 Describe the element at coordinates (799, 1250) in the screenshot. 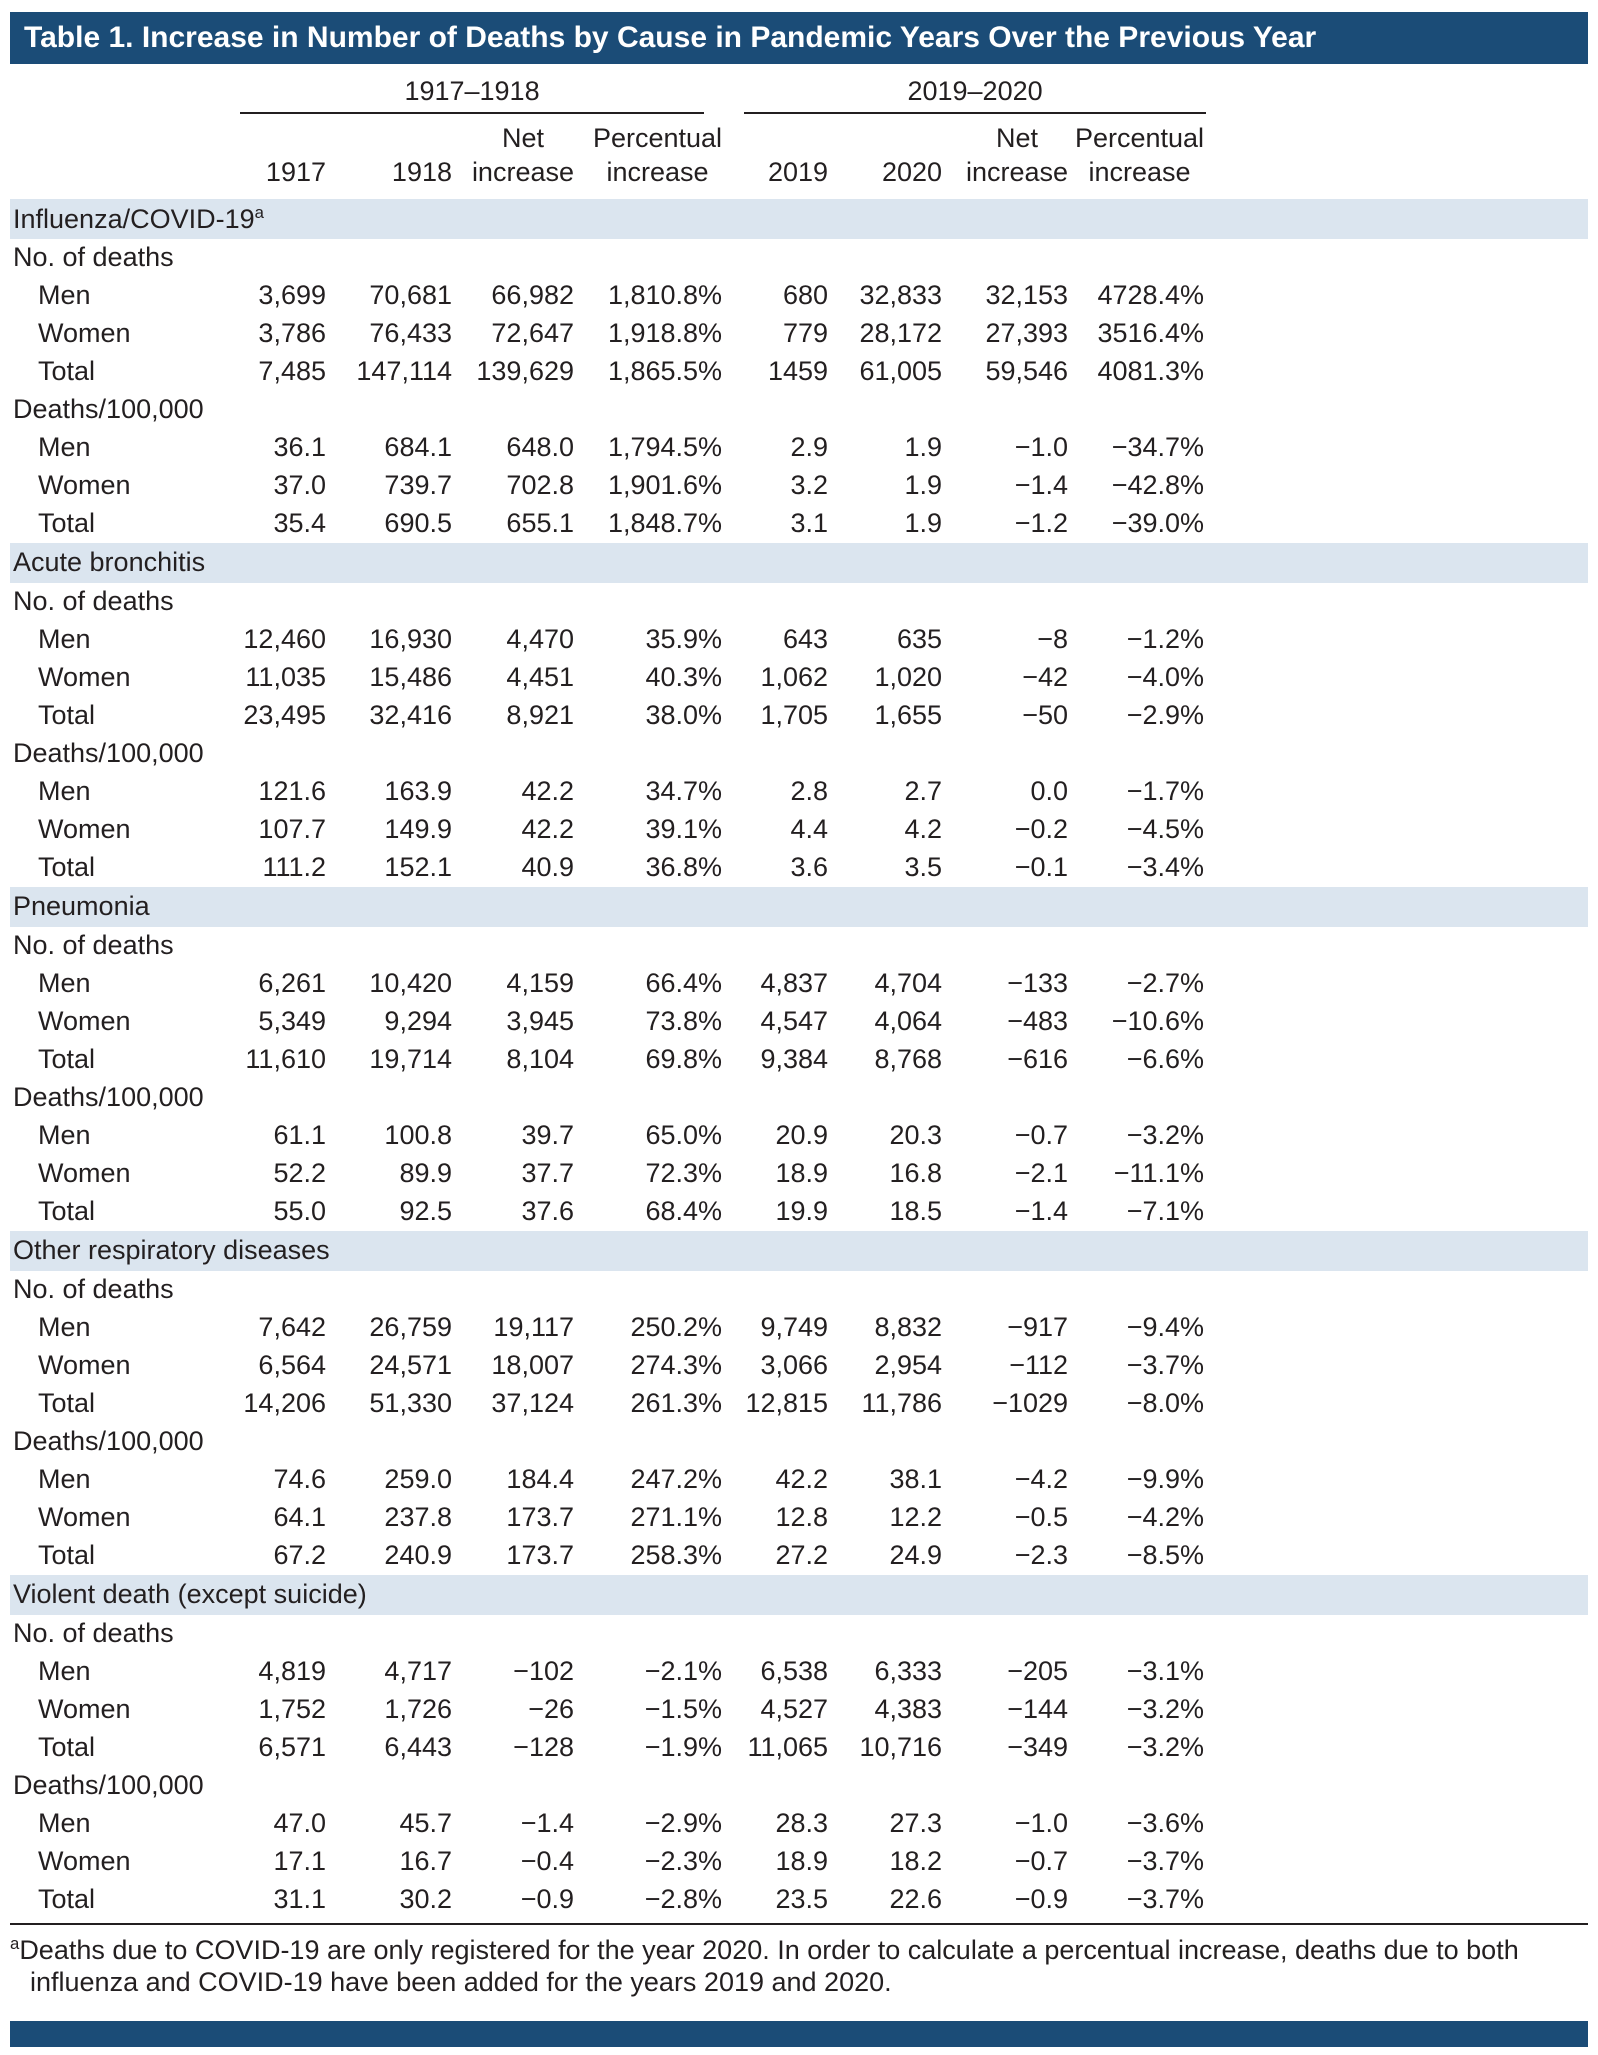

I see `section-title: Other respiratory diseases` at that location.